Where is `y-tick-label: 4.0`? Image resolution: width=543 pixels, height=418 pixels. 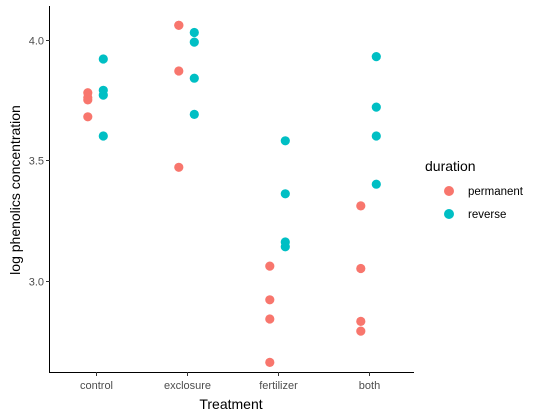
y-tick-label: 4.0 is located at coordinates (36, 42).